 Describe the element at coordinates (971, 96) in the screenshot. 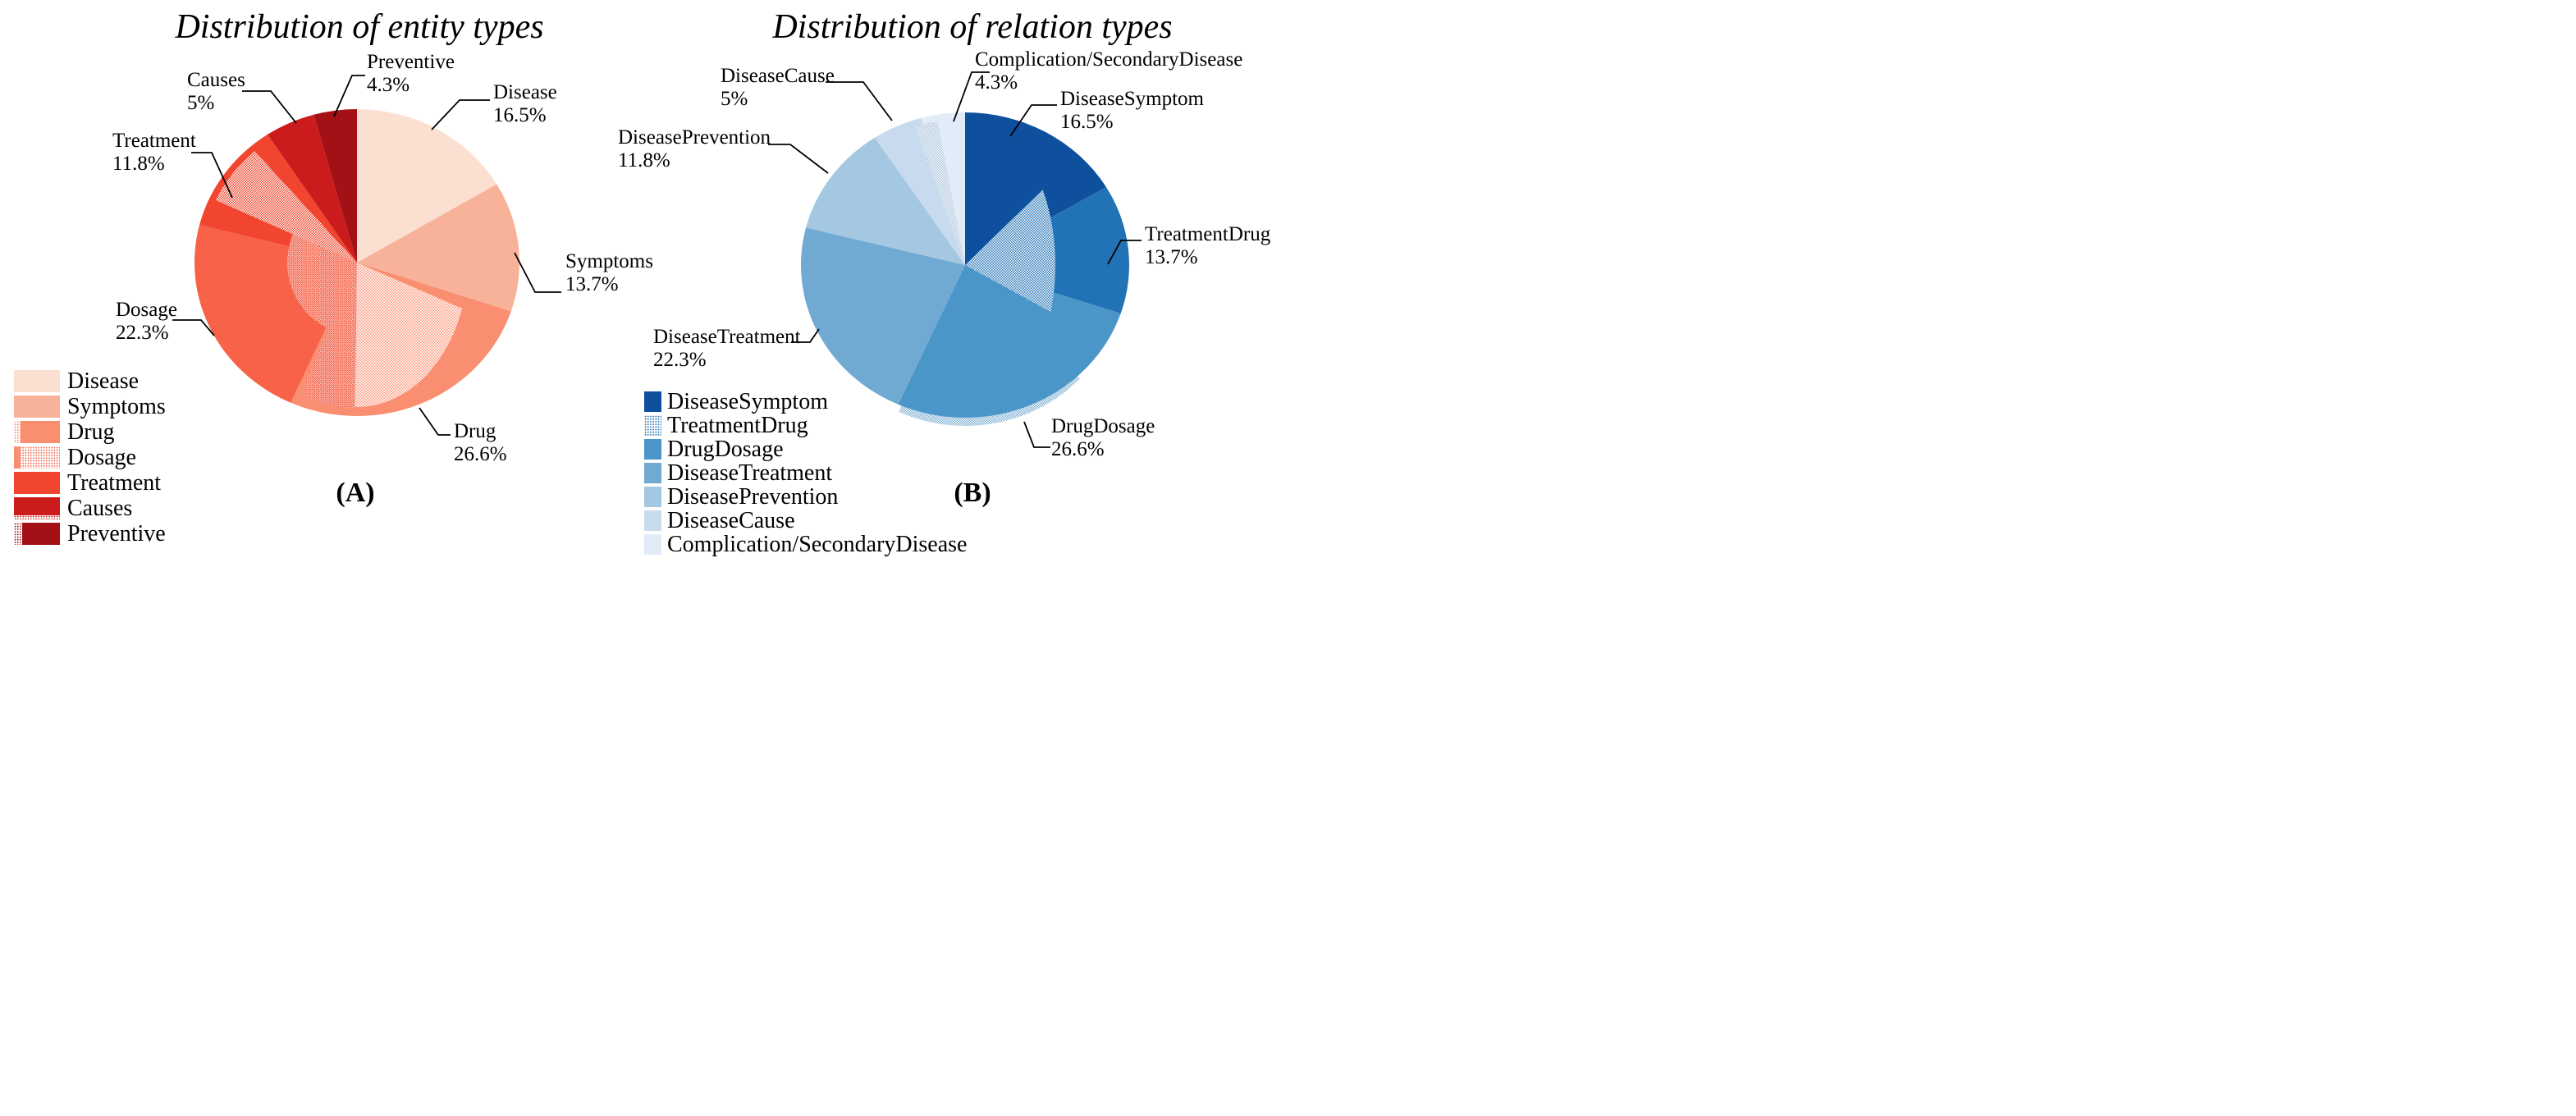

I see `leader-line-complication-secondarydisease` at that location.